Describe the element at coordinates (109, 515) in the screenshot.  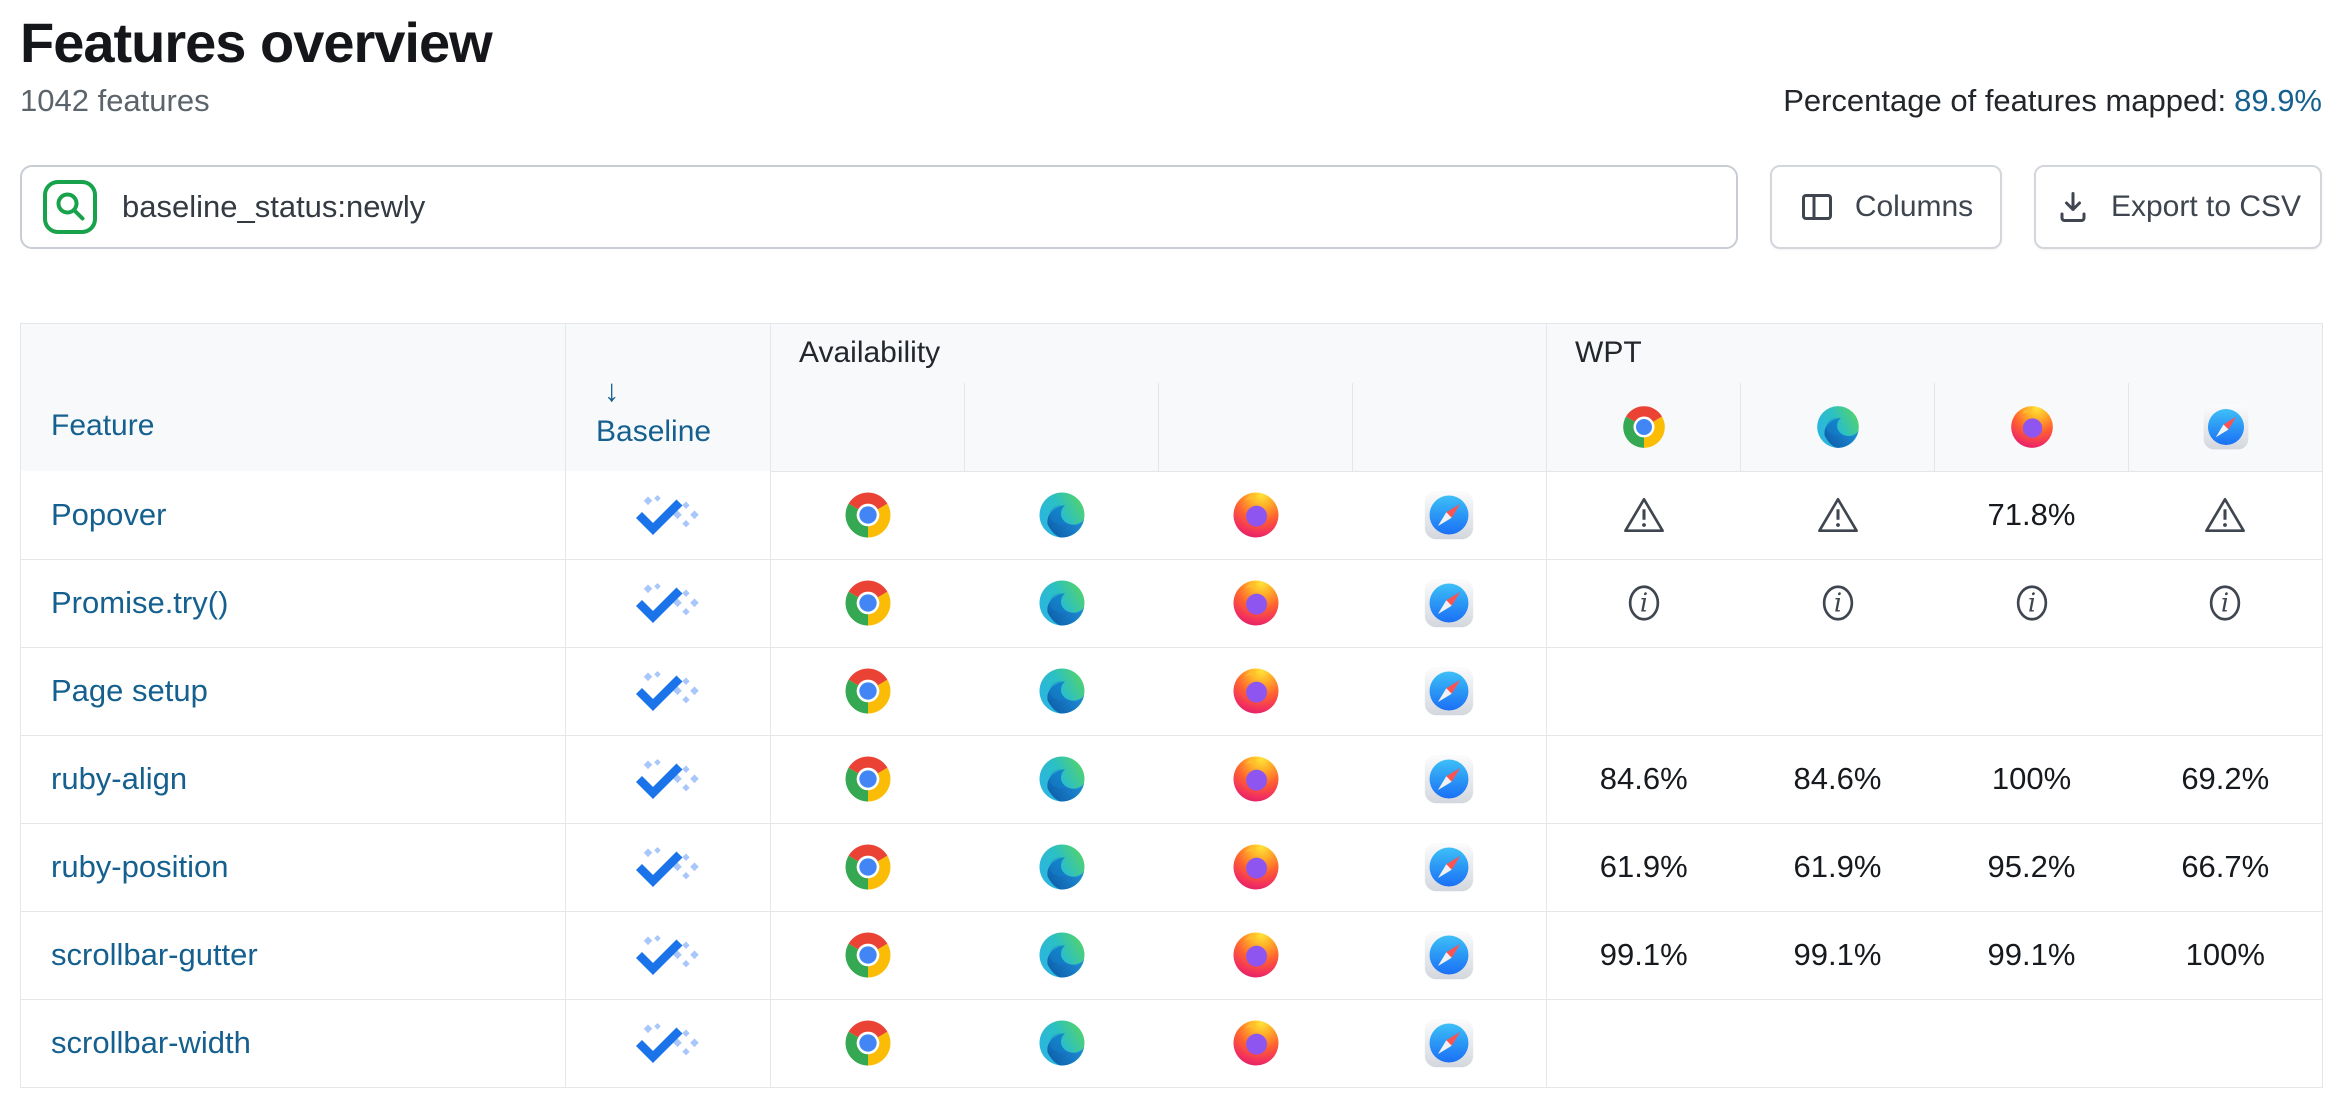
I see `feature-link: Popover` at that location.